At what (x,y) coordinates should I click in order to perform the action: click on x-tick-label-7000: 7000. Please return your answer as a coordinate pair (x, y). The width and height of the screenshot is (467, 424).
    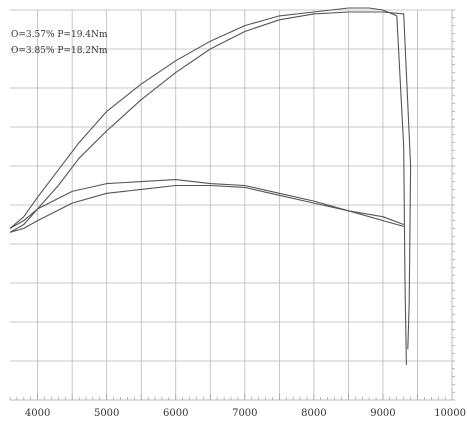
    Looking at the image, I should click on (244, 413).